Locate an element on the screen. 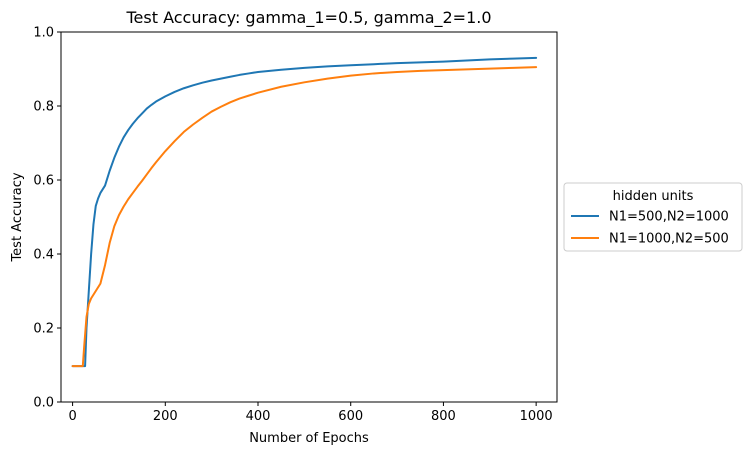  x-tick-label: 600 is located at coordinates (350, 416).